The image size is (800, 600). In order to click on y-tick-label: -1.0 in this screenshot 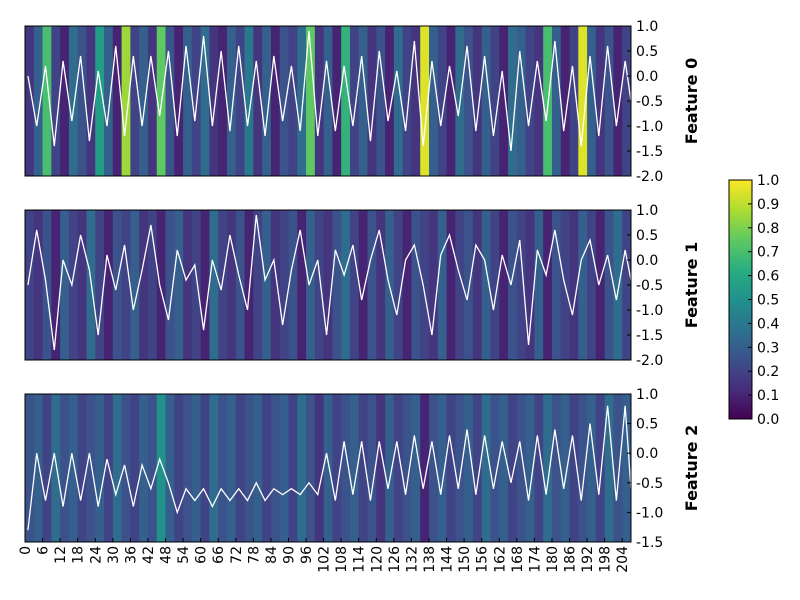, I will do `click(649, 127)`.